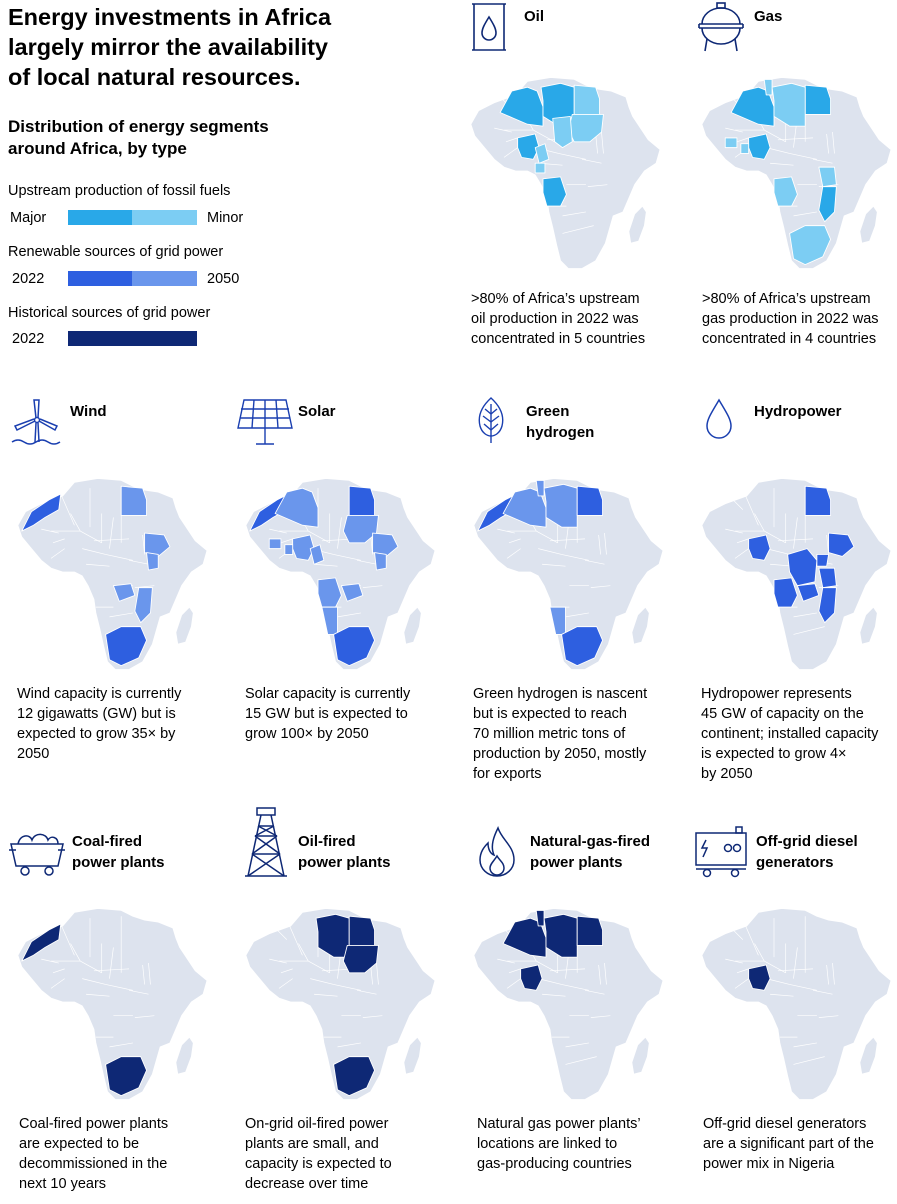 The height and width of the screenshot is (1204, 897). Describe the element at coordinates (542, 153) in the screenshot. I see `country-cameroon` at that location.